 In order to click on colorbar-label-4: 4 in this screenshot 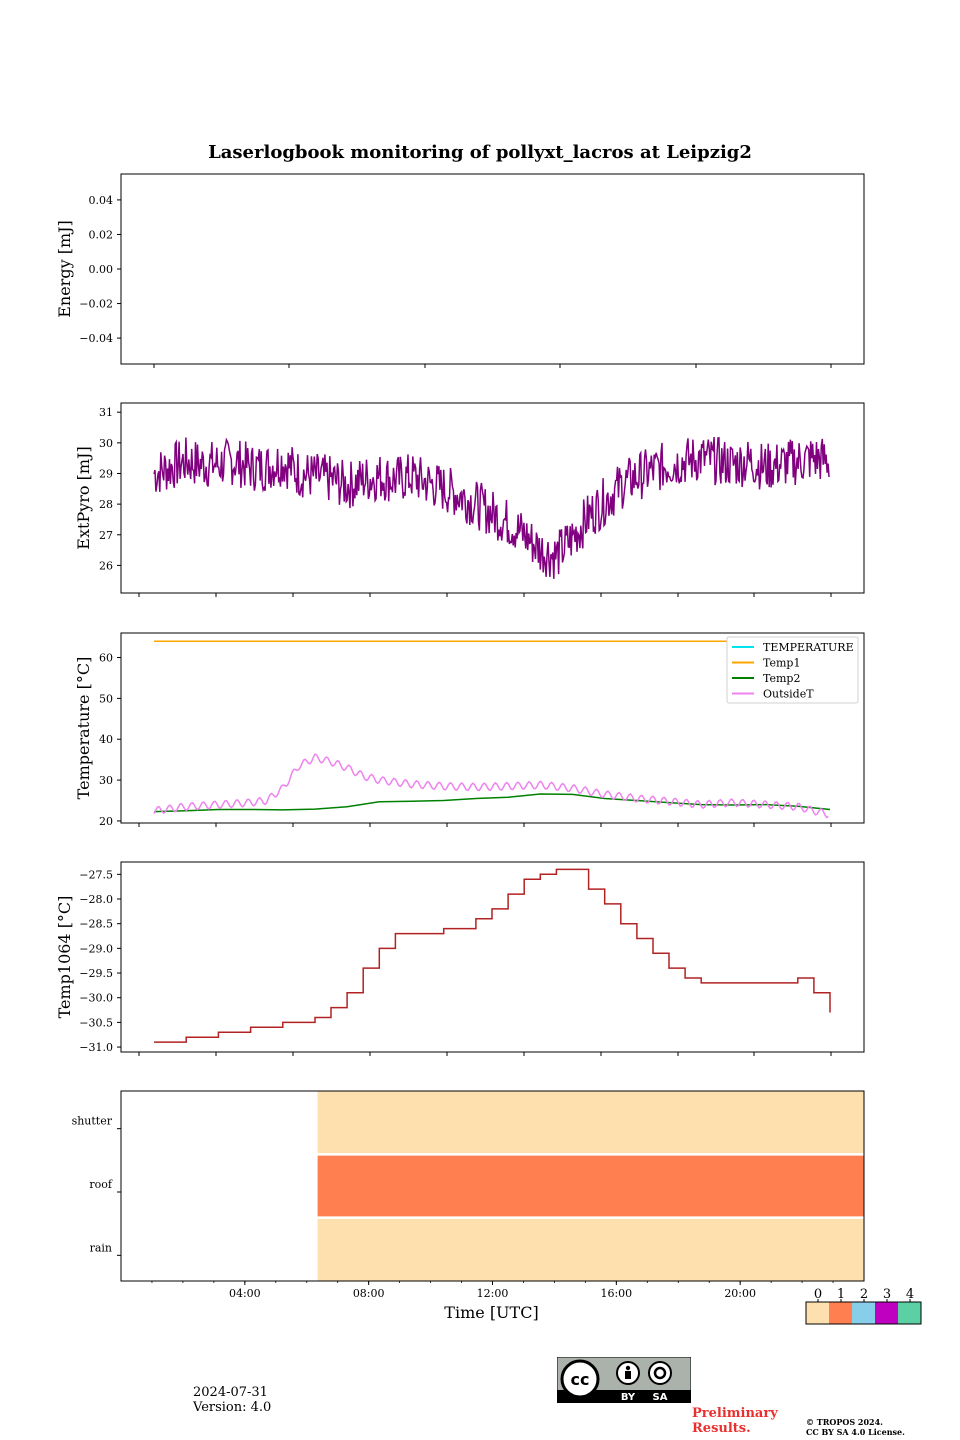, I will do `click(910, 1294)`.